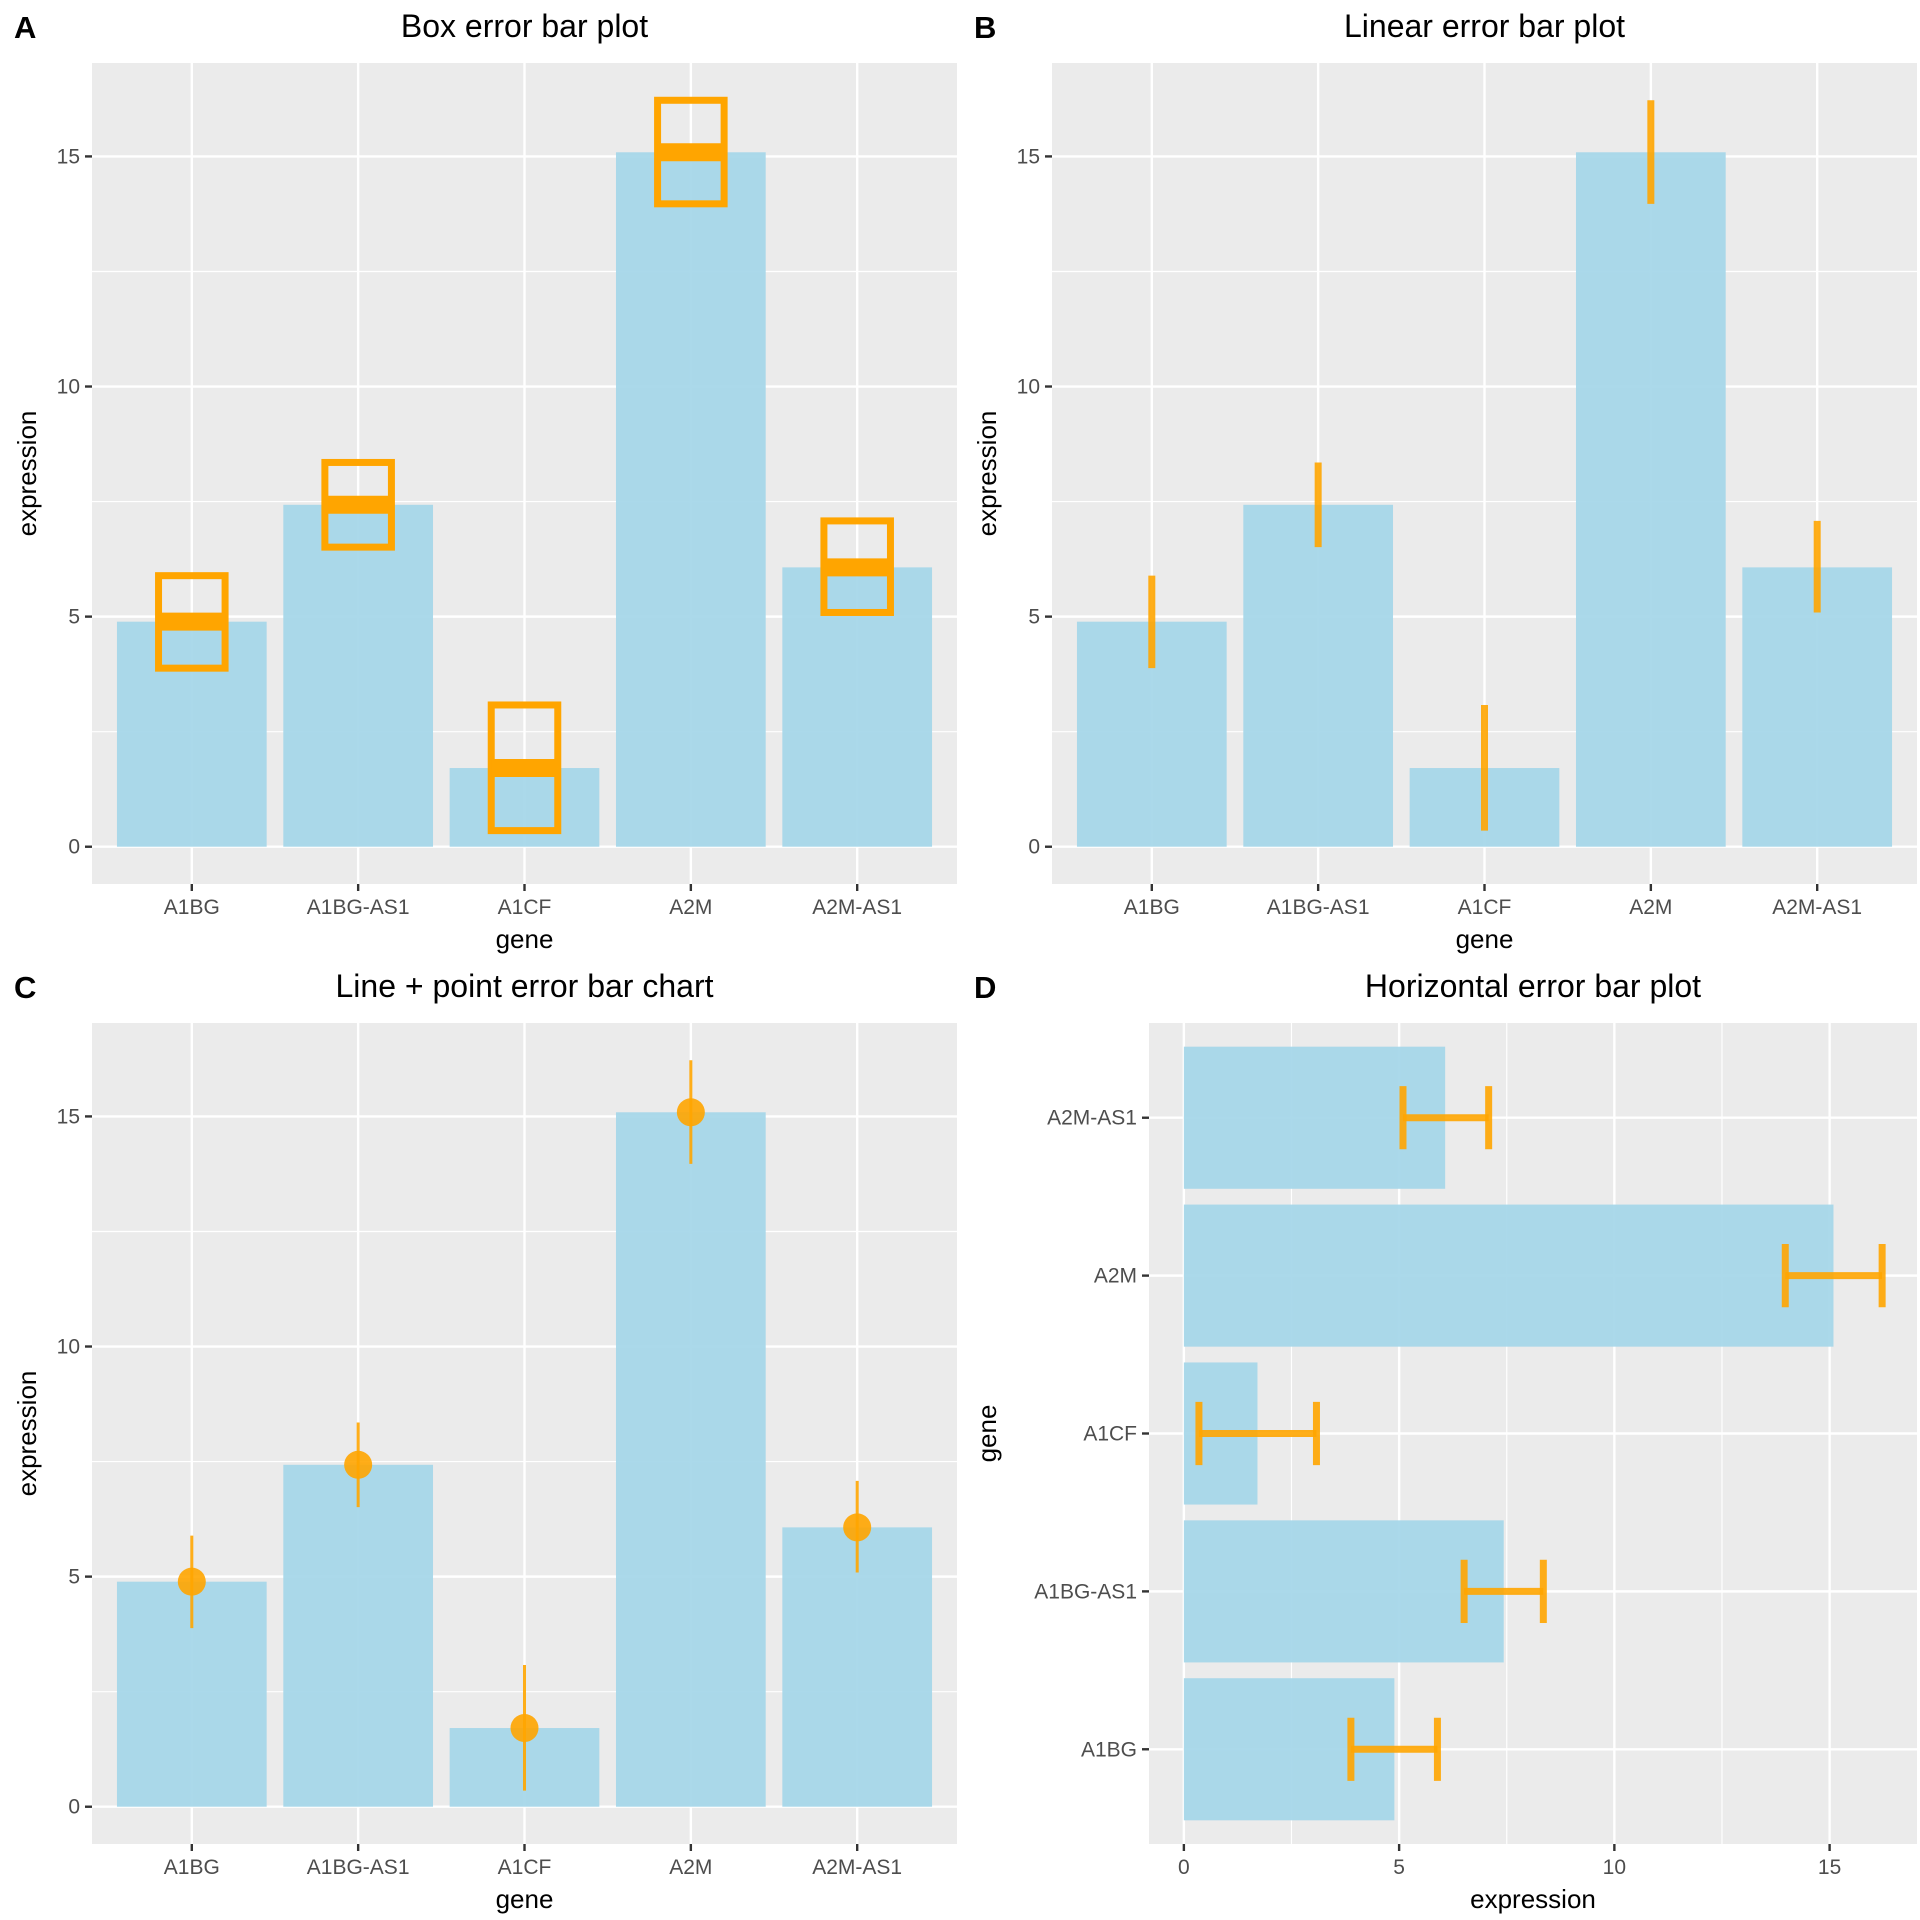  I want to click on panel-title: Box error bar plot, so click(524, 26).